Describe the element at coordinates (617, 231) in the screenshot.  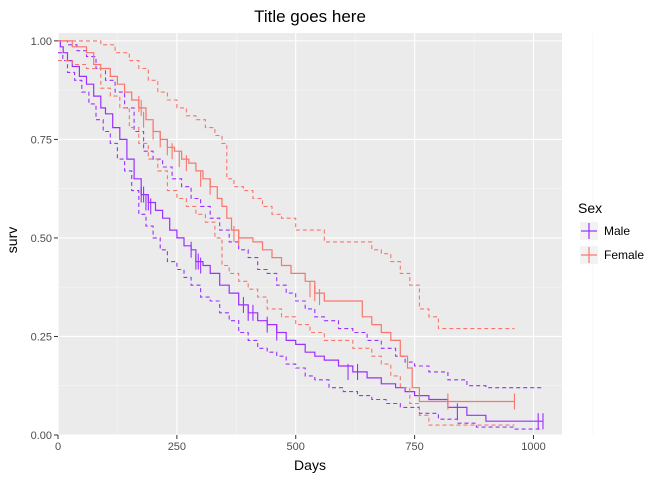
I see `legend-label-male: Male` at that location.